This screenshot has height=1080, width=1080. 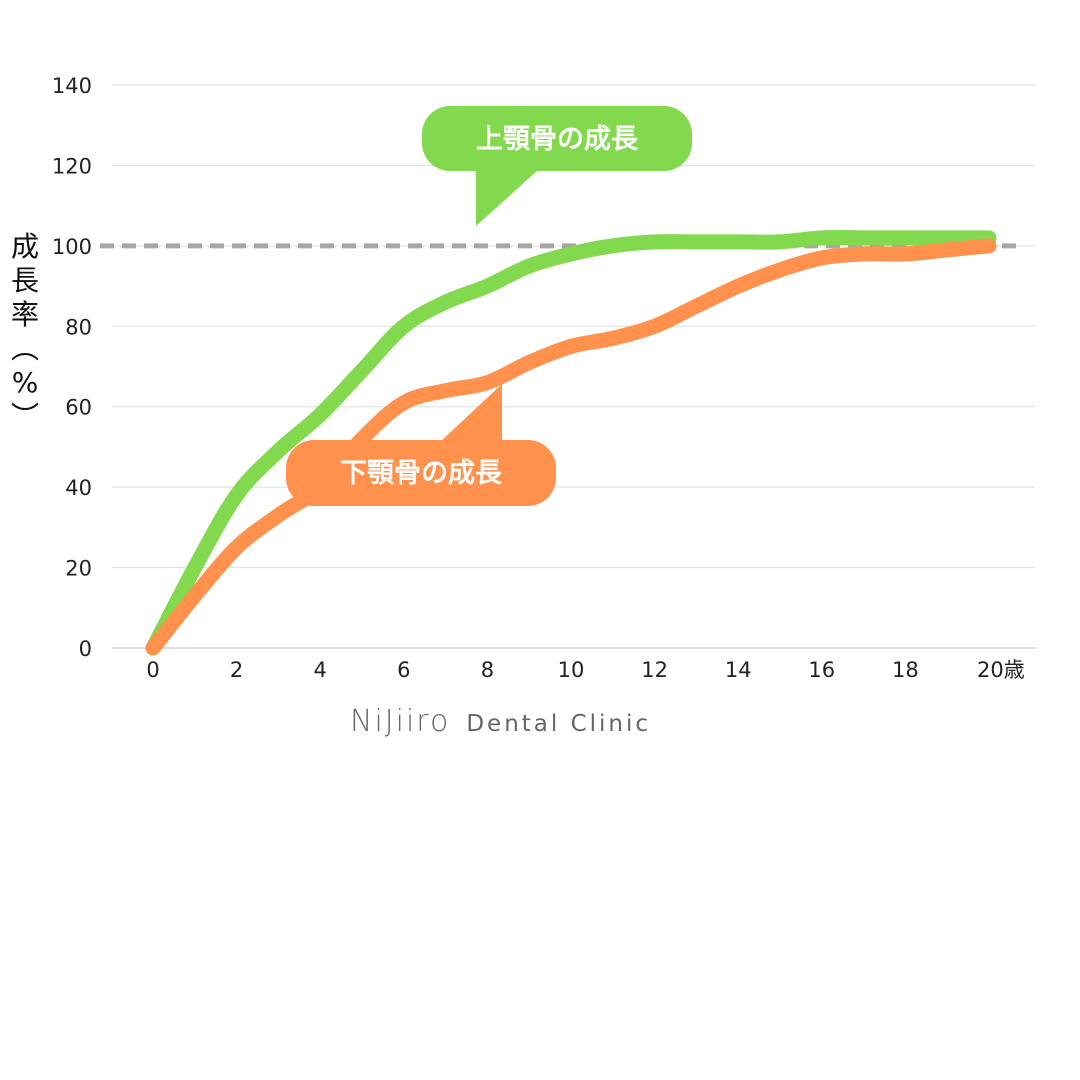 What do you see at coordinates (25, 280) in the screenshot?
I see `y-axis-title-char-1: 長` at bounding box center [25, 280].